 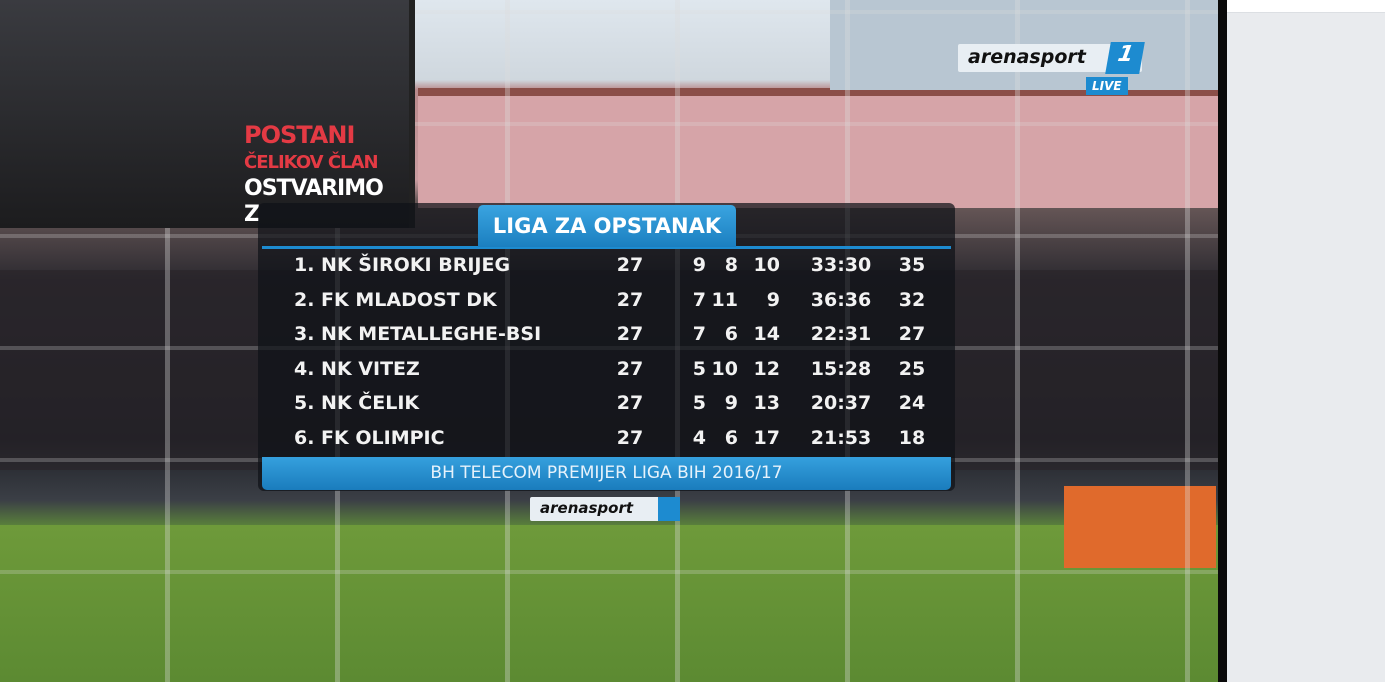 I want to click on cell-won: 4, so click(x=699, y=438).